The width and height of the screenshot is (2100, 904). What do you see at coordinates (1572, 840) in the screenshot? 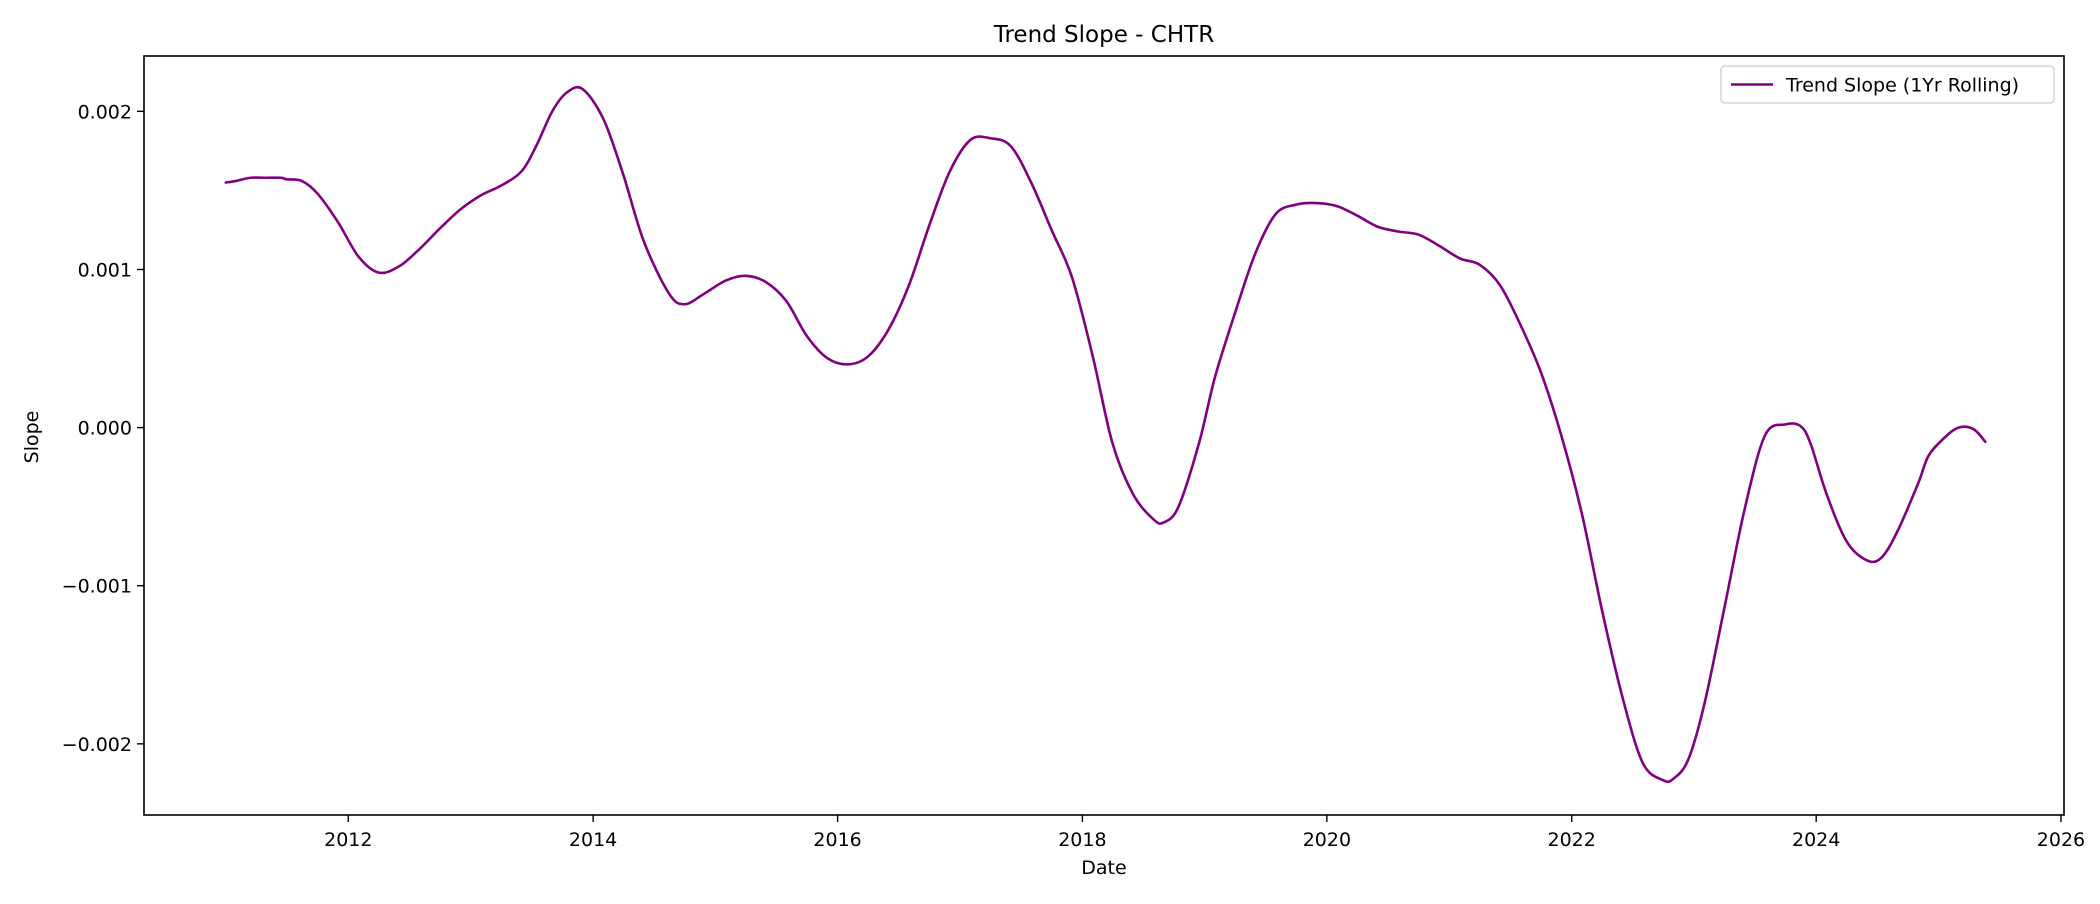
I see `x-tick-label: 2022` at bounding box center [1572, 840].